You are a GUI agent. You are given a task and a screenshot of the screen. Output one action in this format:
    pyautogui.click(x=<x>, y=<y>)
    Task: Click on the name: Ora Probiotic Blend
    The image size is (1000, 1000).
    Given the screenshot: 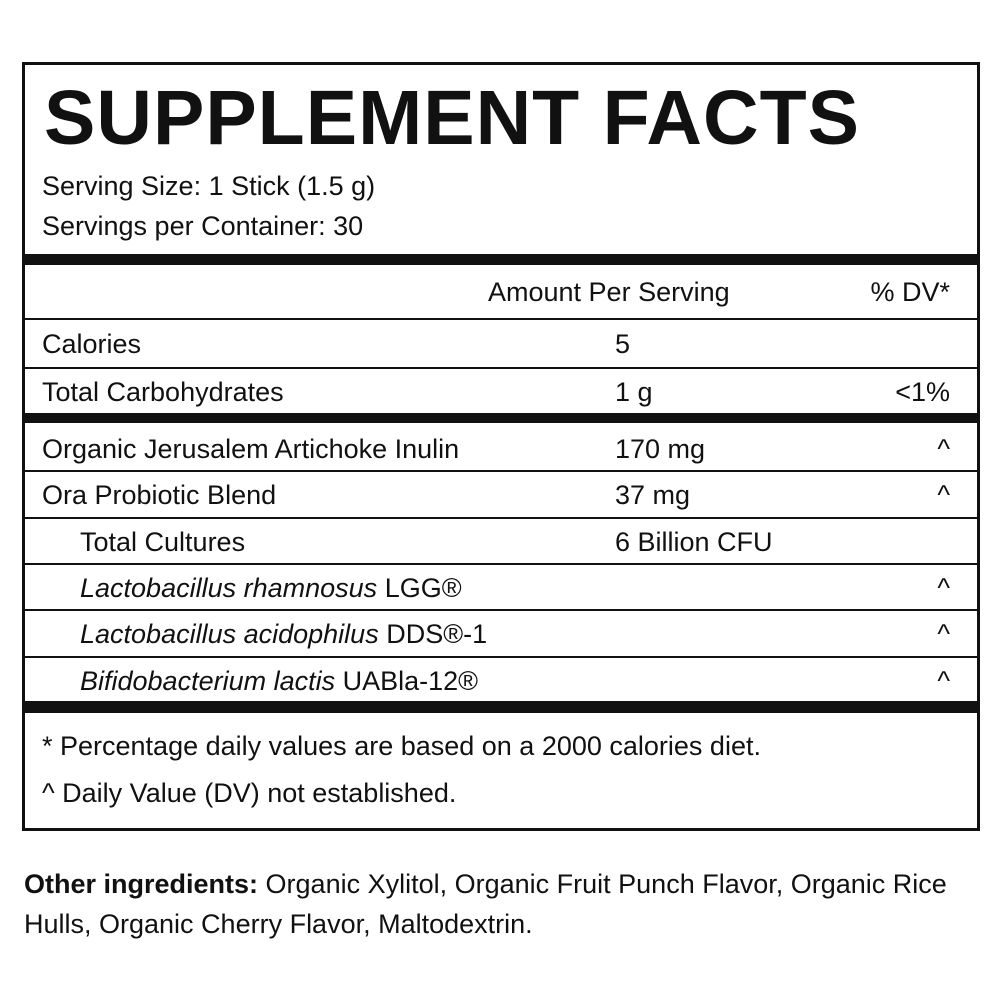 What is the action you would take?
    pyautogui.click(x=159, y=495)
    